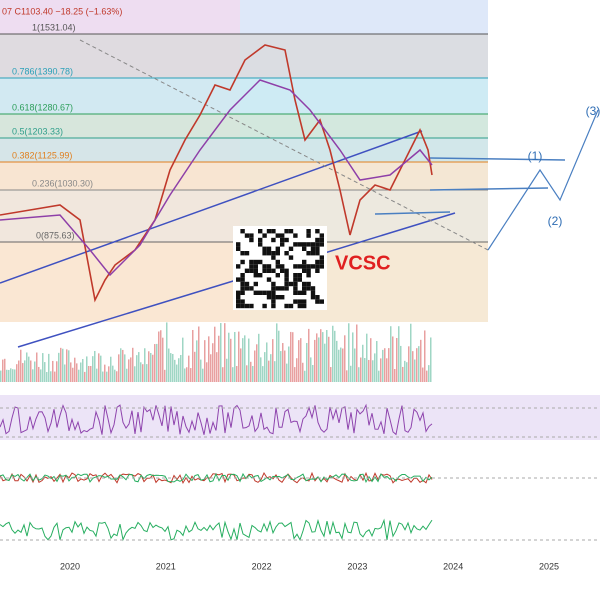 This screenshot has height=600, width=600. I want to click on qr-pattern, so click(280, 269).